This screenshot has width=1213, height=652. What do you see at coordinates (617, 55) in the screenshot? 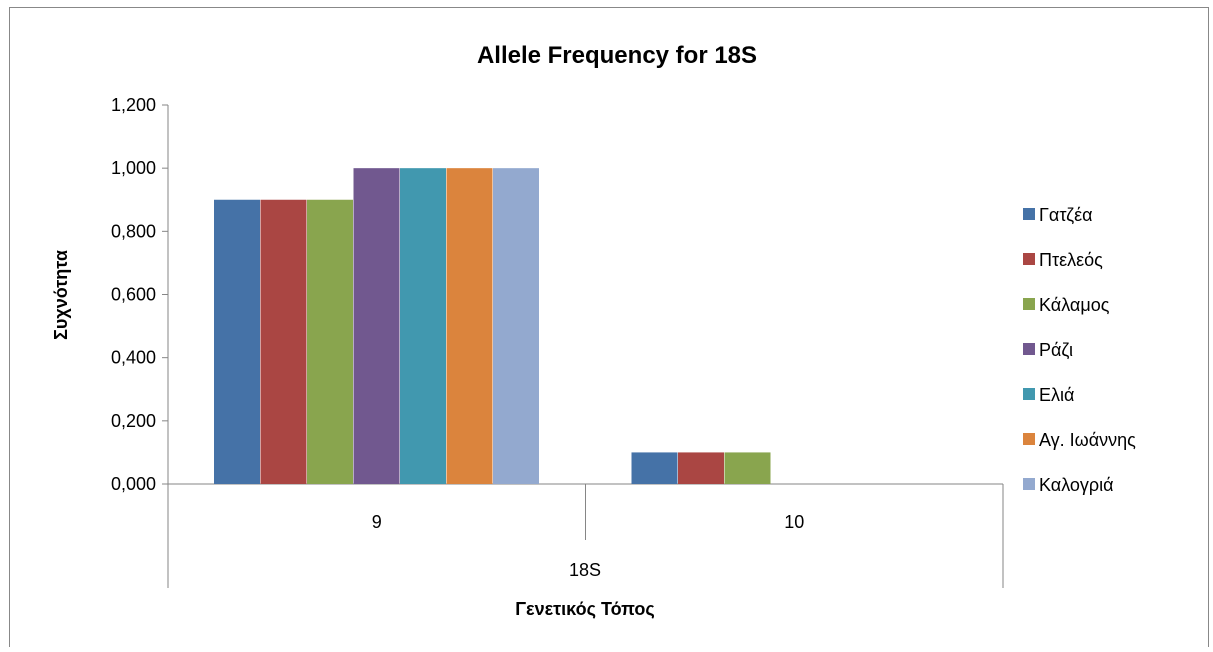
I see `chart-title: Allele Frequency for 18S` at bounding box center [617, 55].